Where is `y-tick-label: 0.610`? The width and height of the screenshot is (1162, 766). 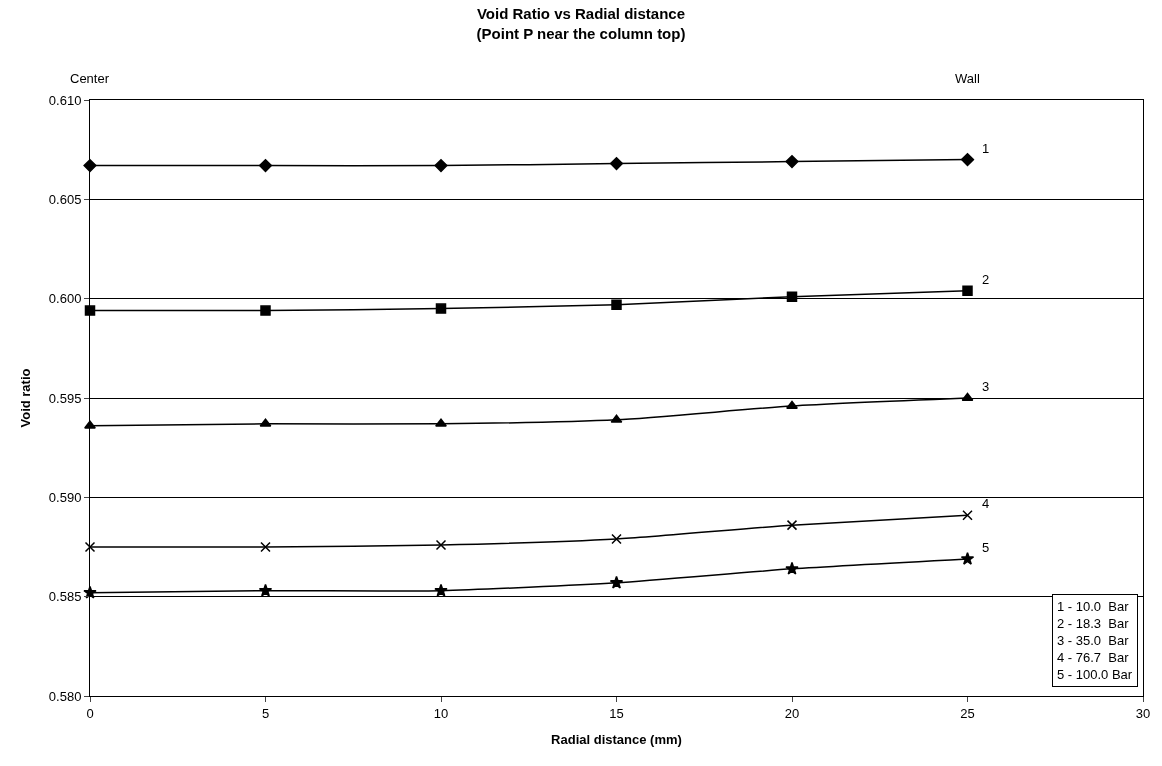
y-tick-label: 0.610 is located at coordinates (65, 100).